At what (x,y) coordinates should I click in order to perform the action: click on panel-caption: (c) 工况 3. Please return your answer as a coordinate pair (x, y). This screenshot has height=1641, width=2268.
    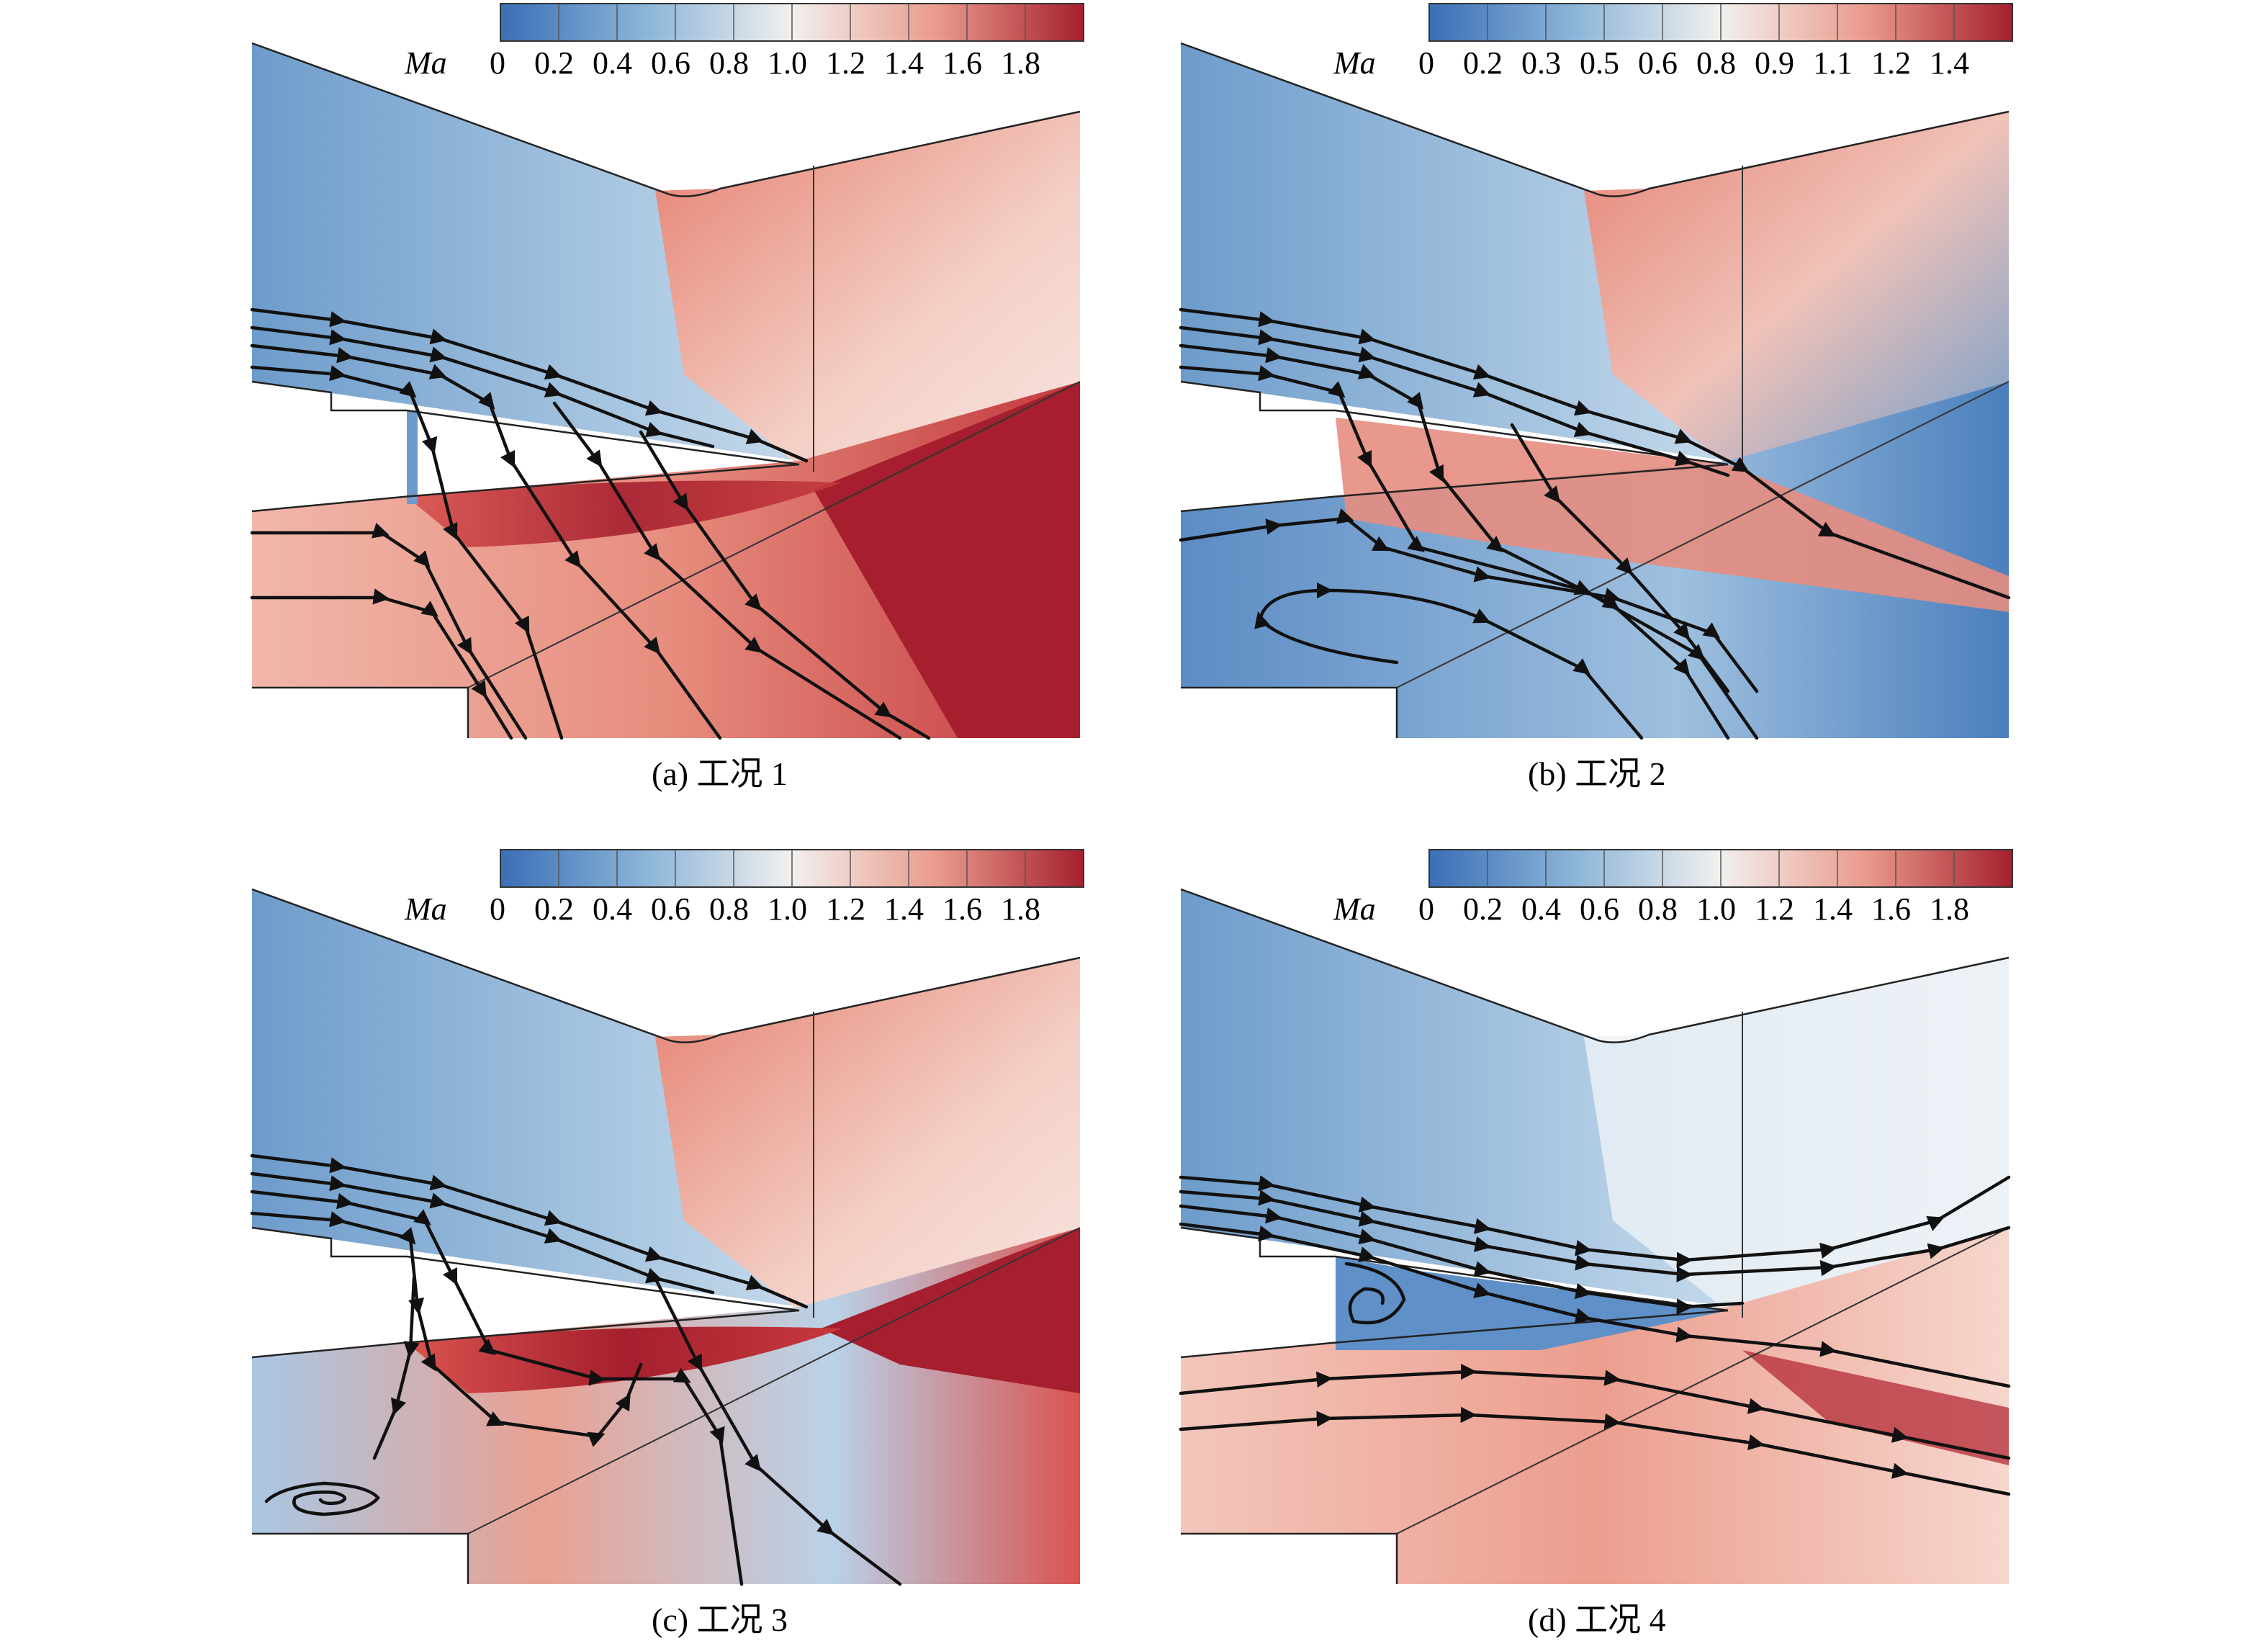
    Looking at the image, I should click on (720, 1619).